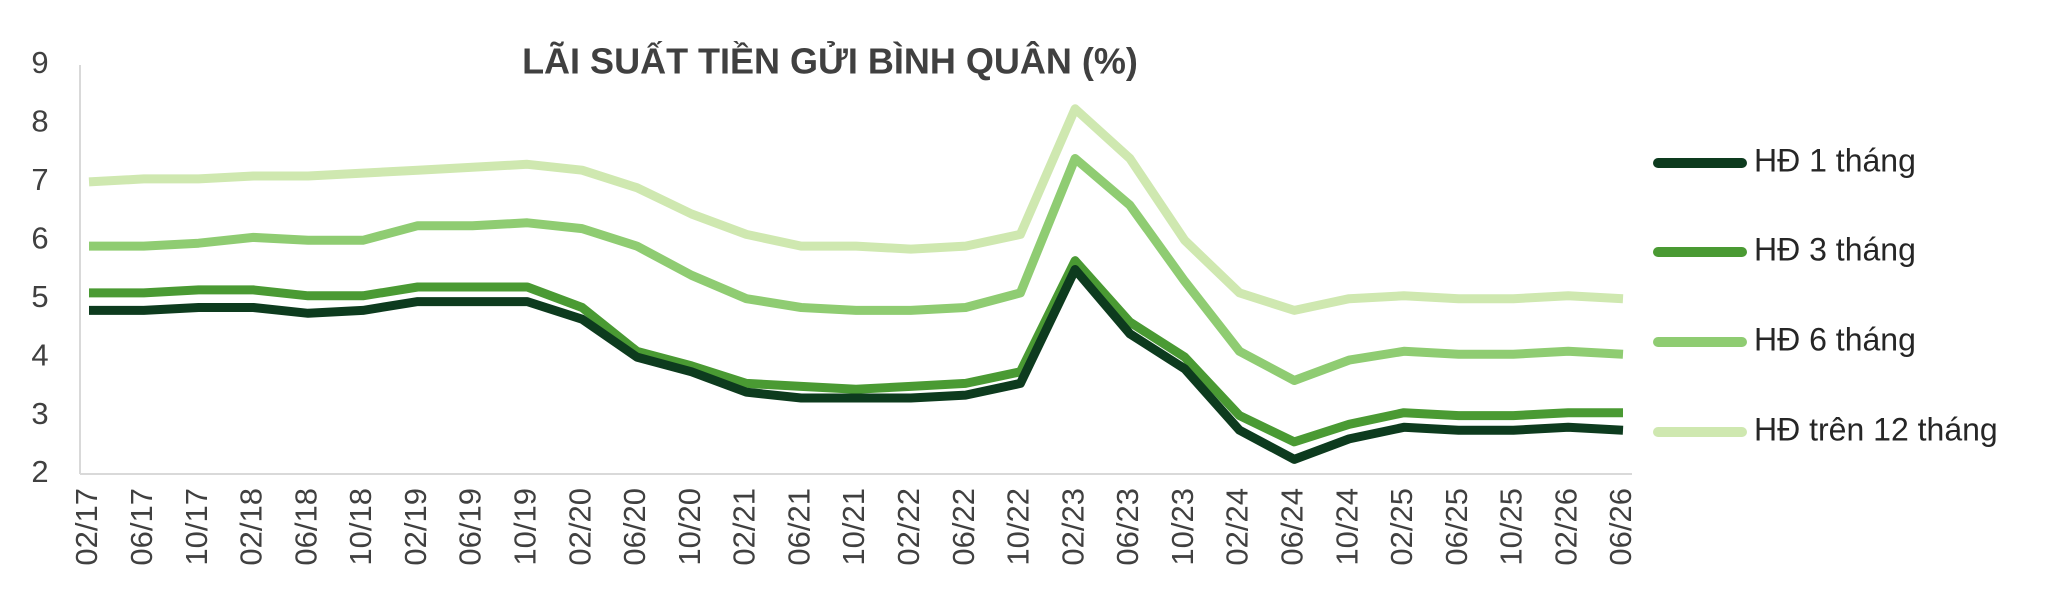  What do you see at coordinates (1876, 429) in the screenshot?
I see `legend-label: HĐ trên 12 tháng` at bounding box center [1876, 429].